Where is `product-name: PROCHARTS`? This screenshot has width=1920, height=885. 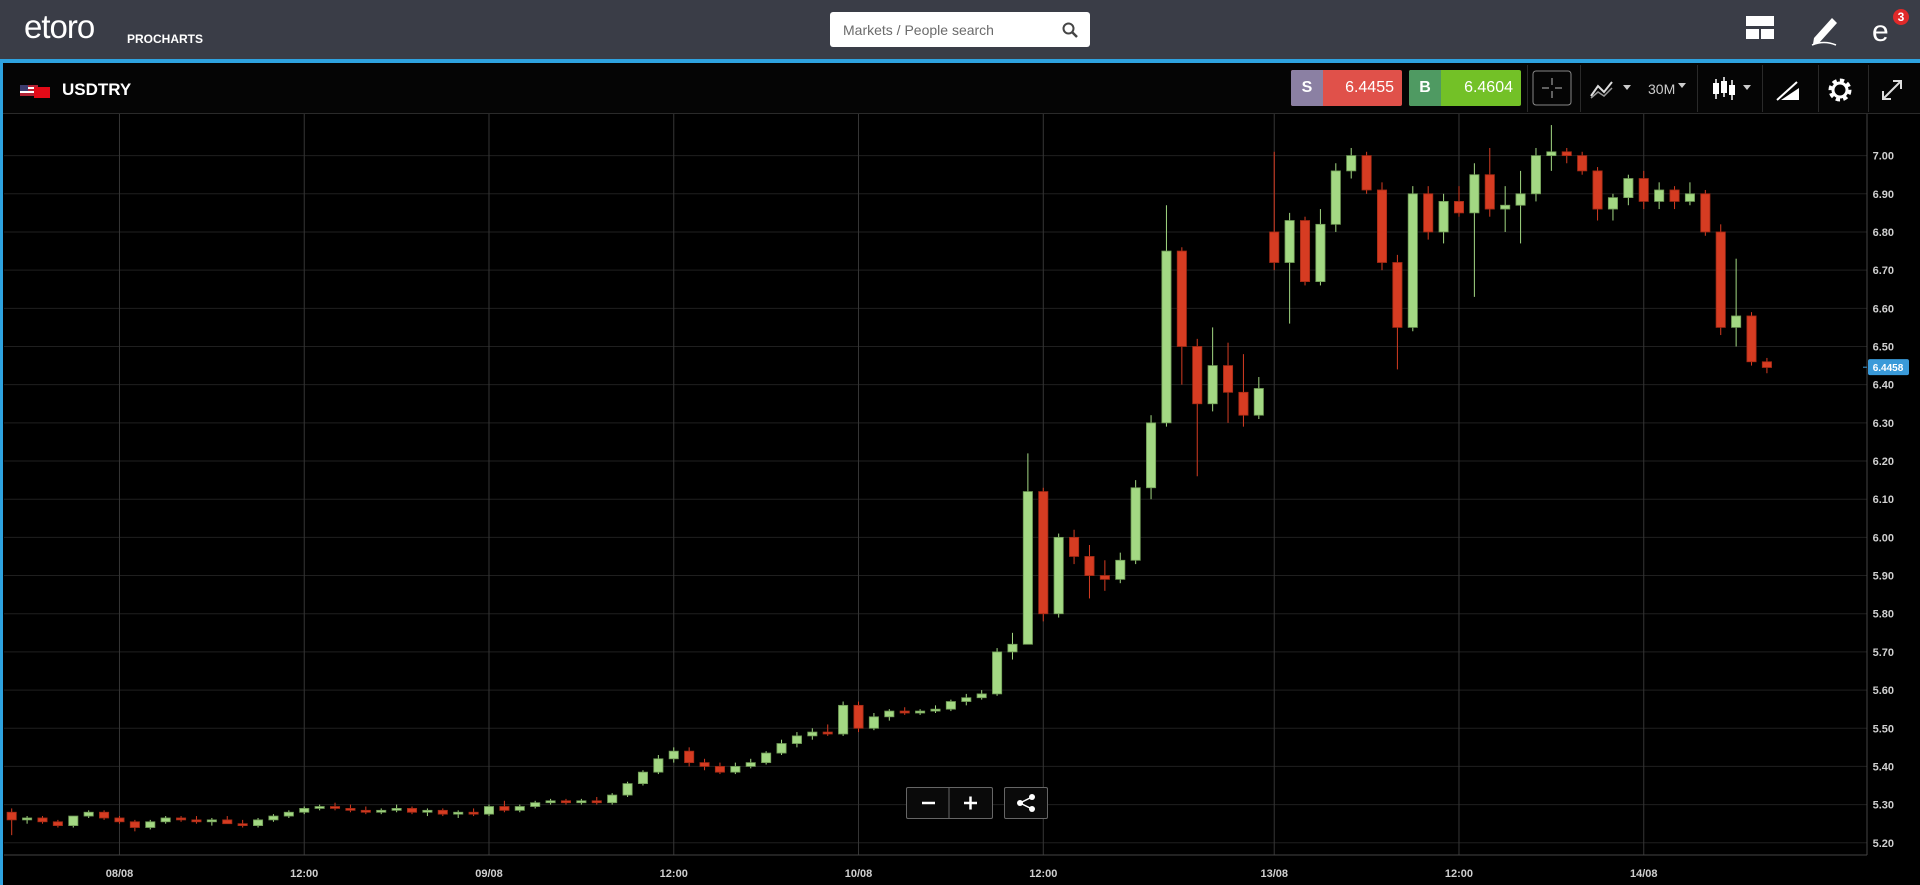
product-name: PROCHARTS is located at coordinates (165, 39).